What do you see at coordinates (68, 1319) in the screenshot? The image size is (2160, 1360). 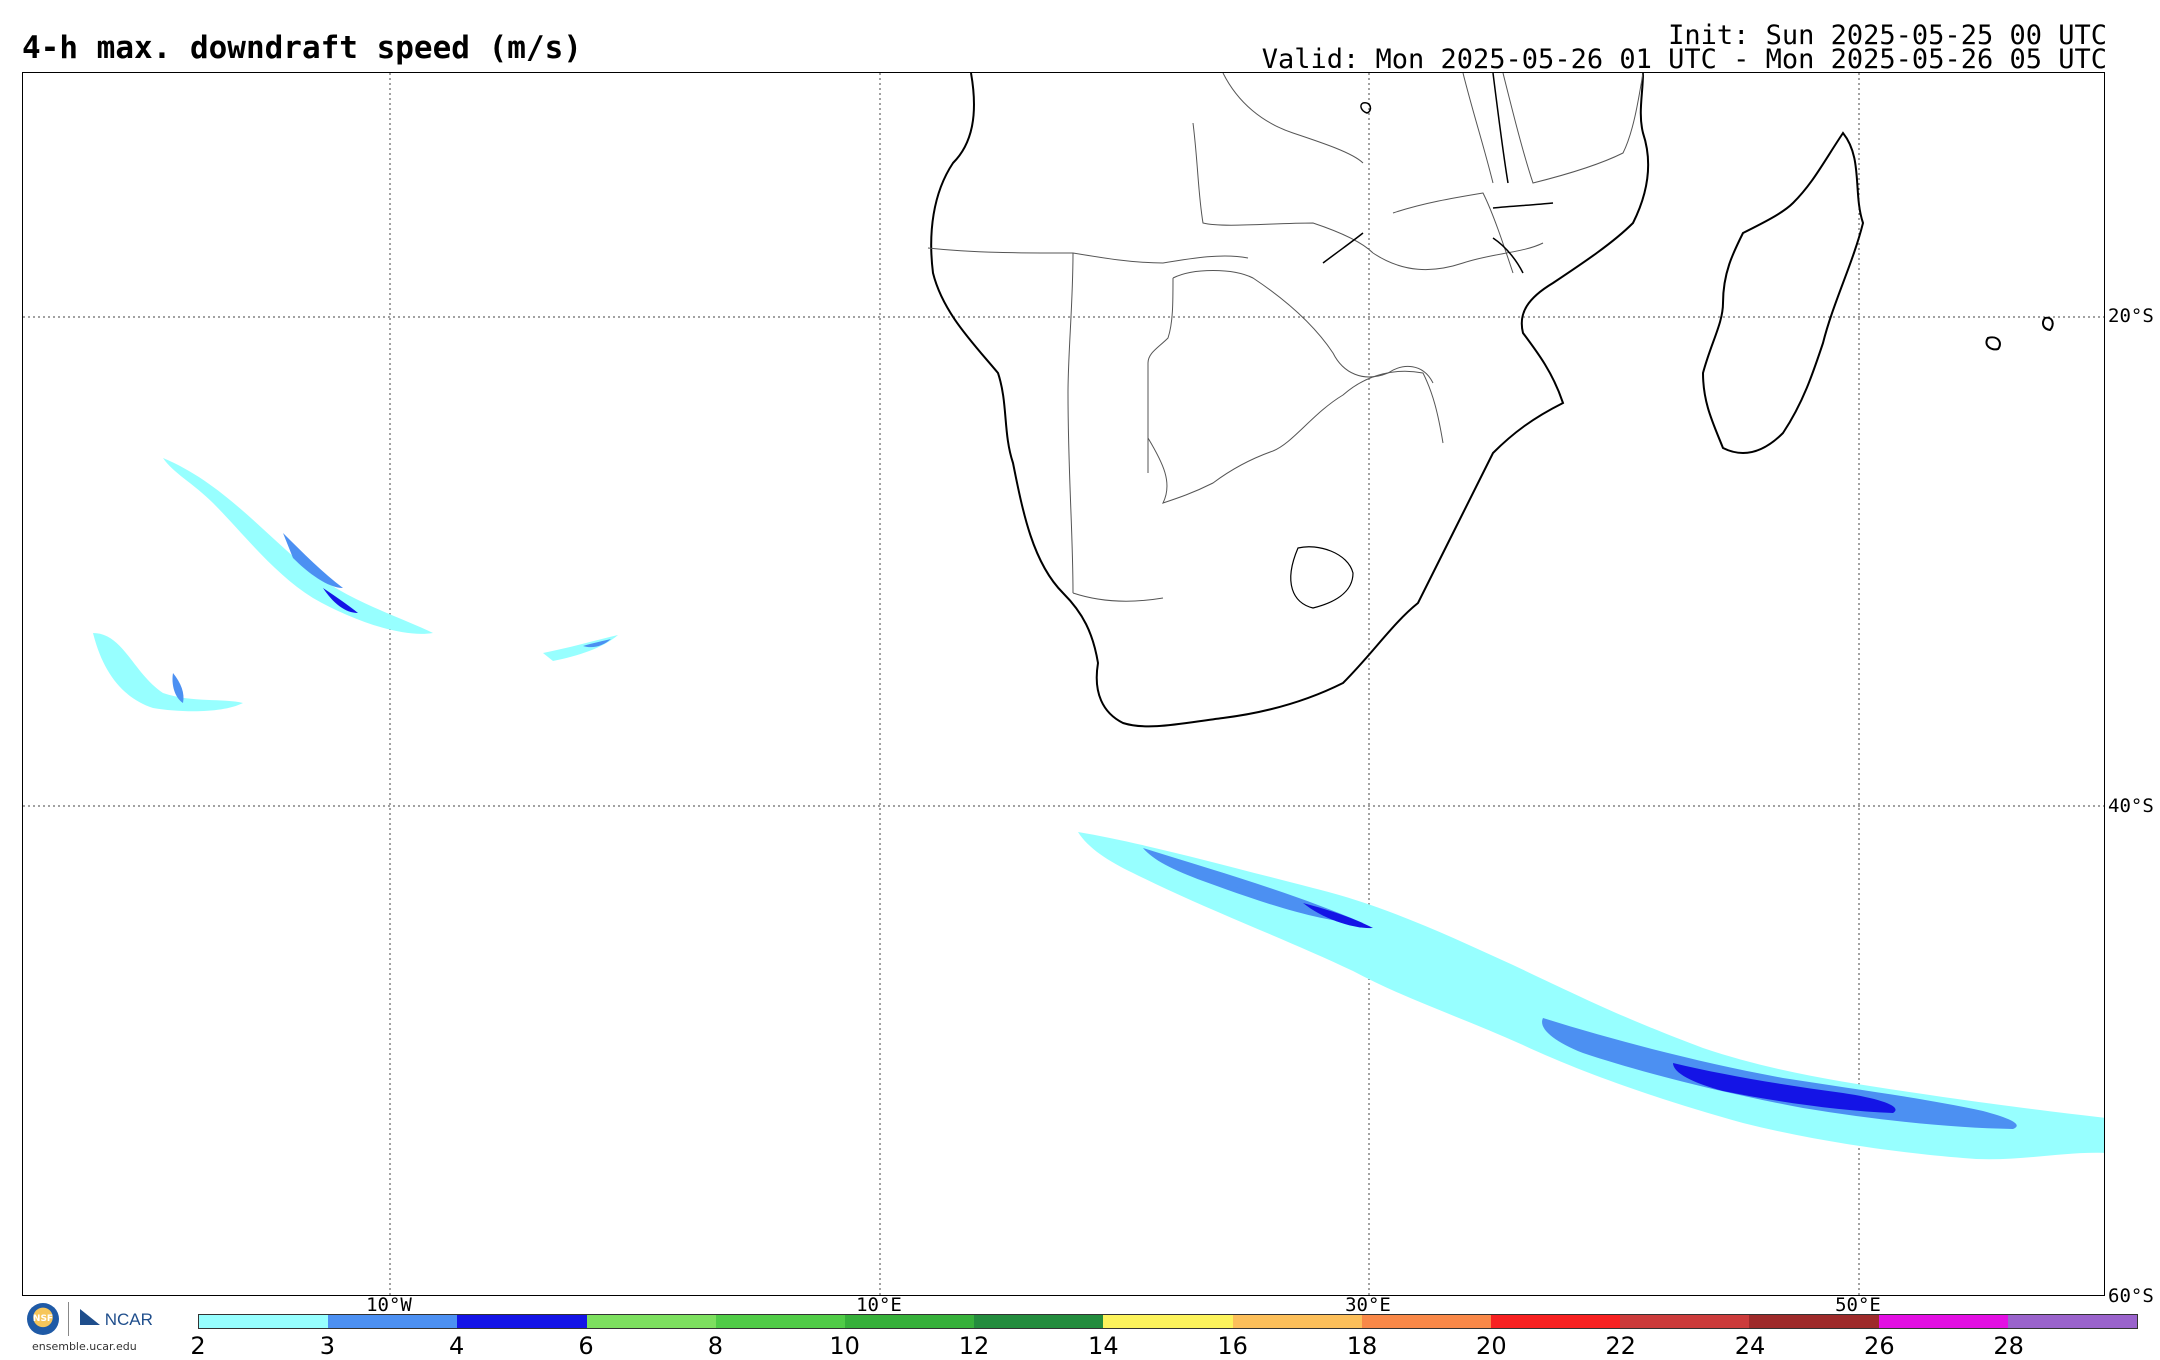 I see `logo-divider` at bounding box center [68, 1319].